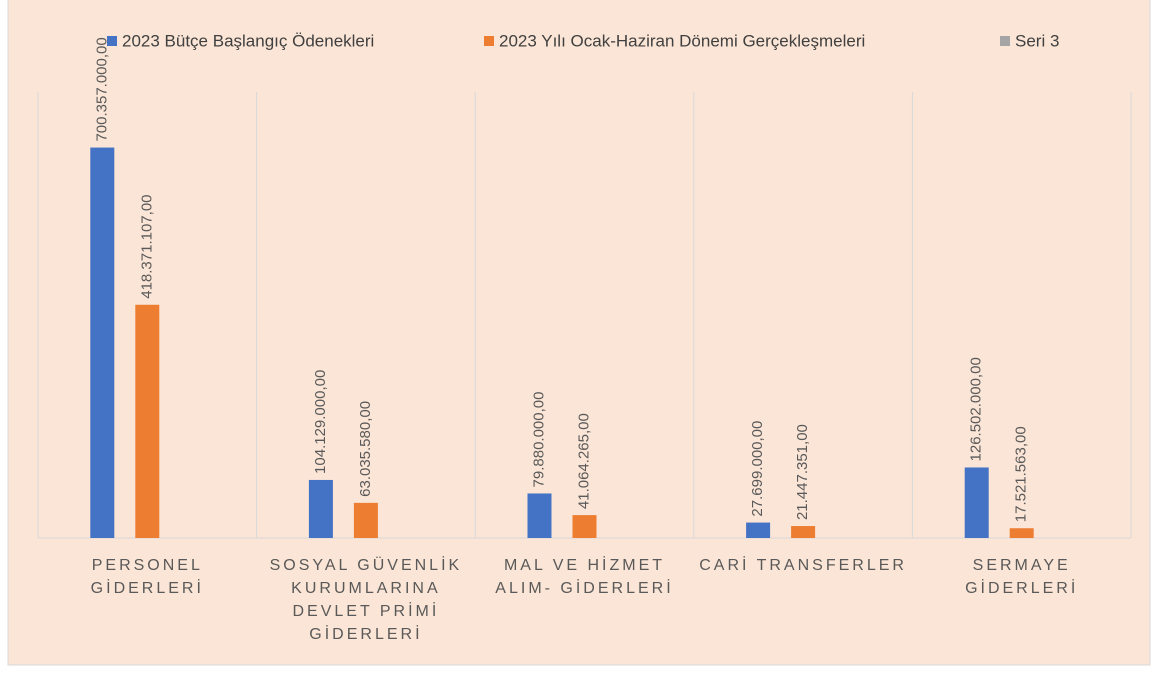 This screenshot has width=1157, height=675. What do you see at coordinates (365, 449) in the screenshot?
I see `data-label: 63.035.580,00` at bounding box center [365, 449].